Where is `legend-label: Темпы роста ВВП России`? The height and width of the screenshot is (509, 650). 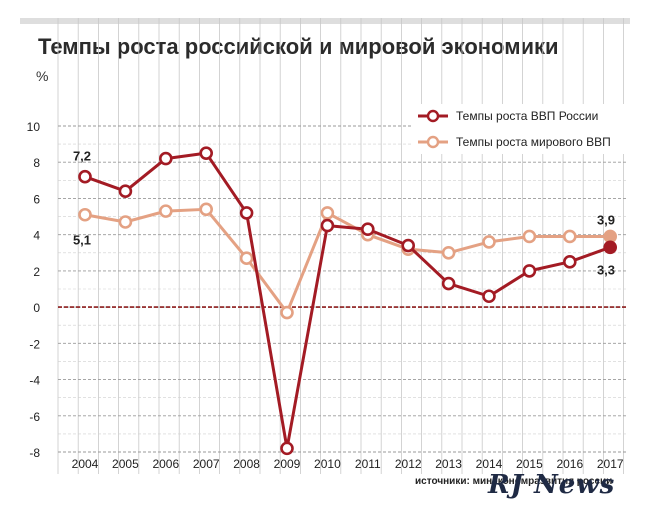 legend-label: Темпы роста ВВП России is located at coordinates (527, 116).